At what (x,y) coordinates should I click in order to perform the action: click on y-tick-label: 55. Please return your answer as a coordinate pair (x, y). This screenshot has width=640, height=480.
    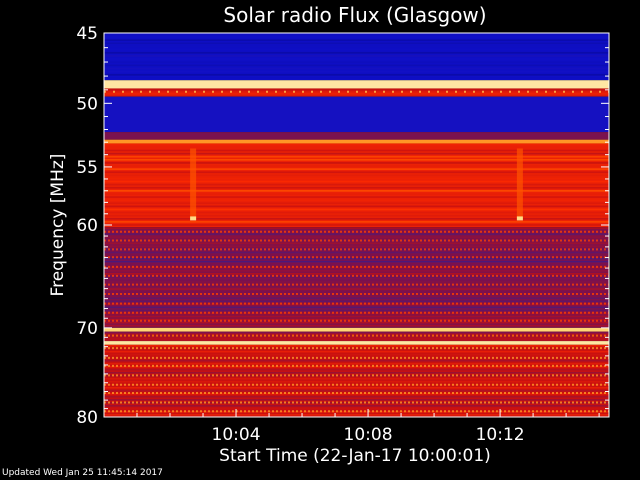
    Looking at the image, I should click on (87, 168).